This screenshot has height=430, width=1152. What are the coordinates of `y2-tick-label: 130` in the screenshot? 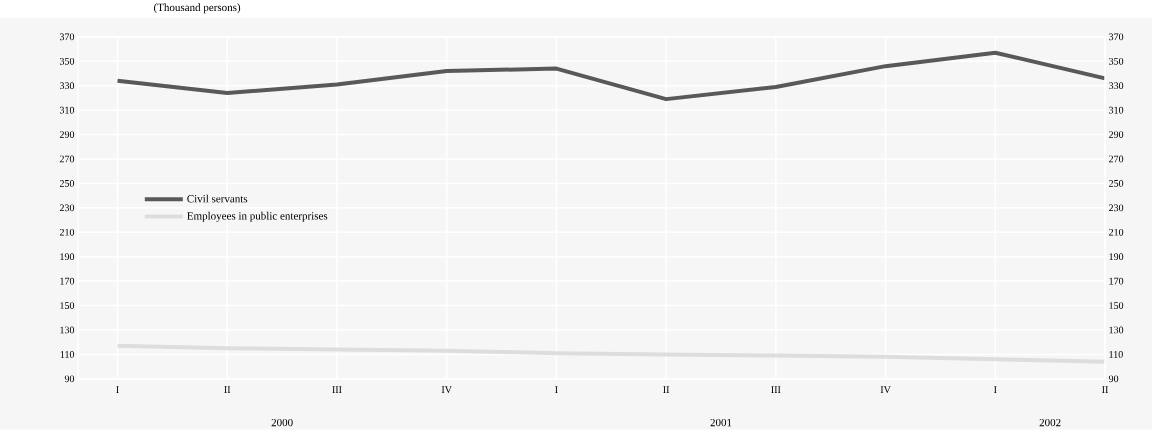 It's located at (1116, 330).